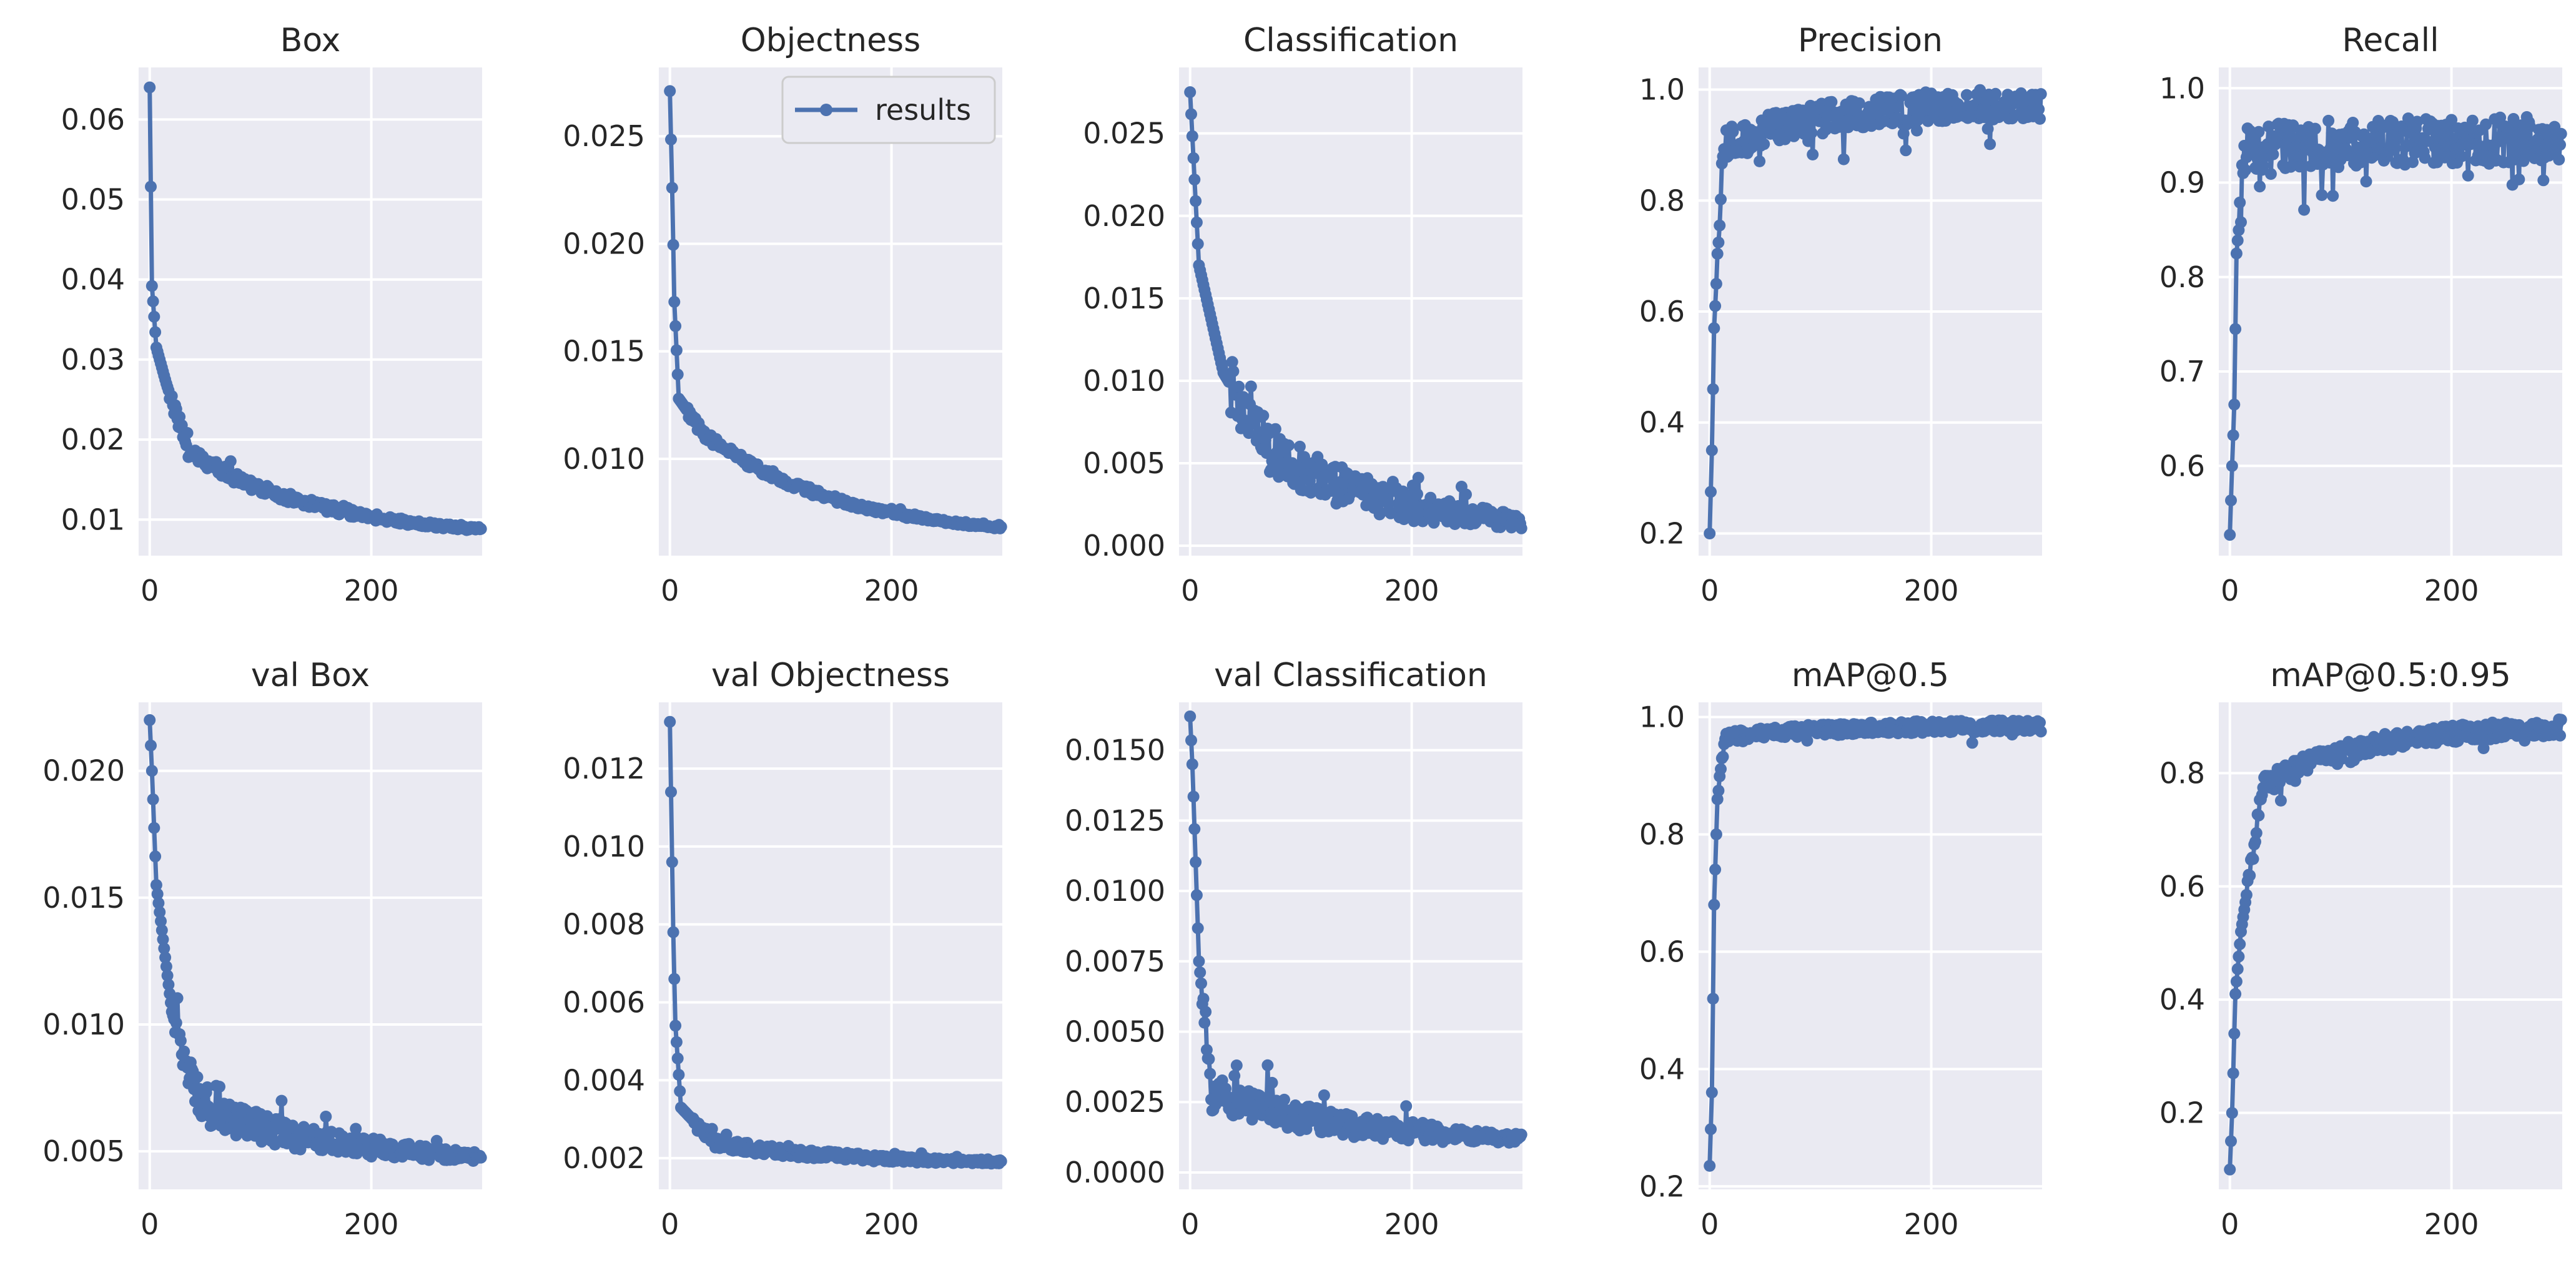  Describe the element at coordinates (93, 119) in the screenshot. I see `y-tick-label: 0.06` at that location.